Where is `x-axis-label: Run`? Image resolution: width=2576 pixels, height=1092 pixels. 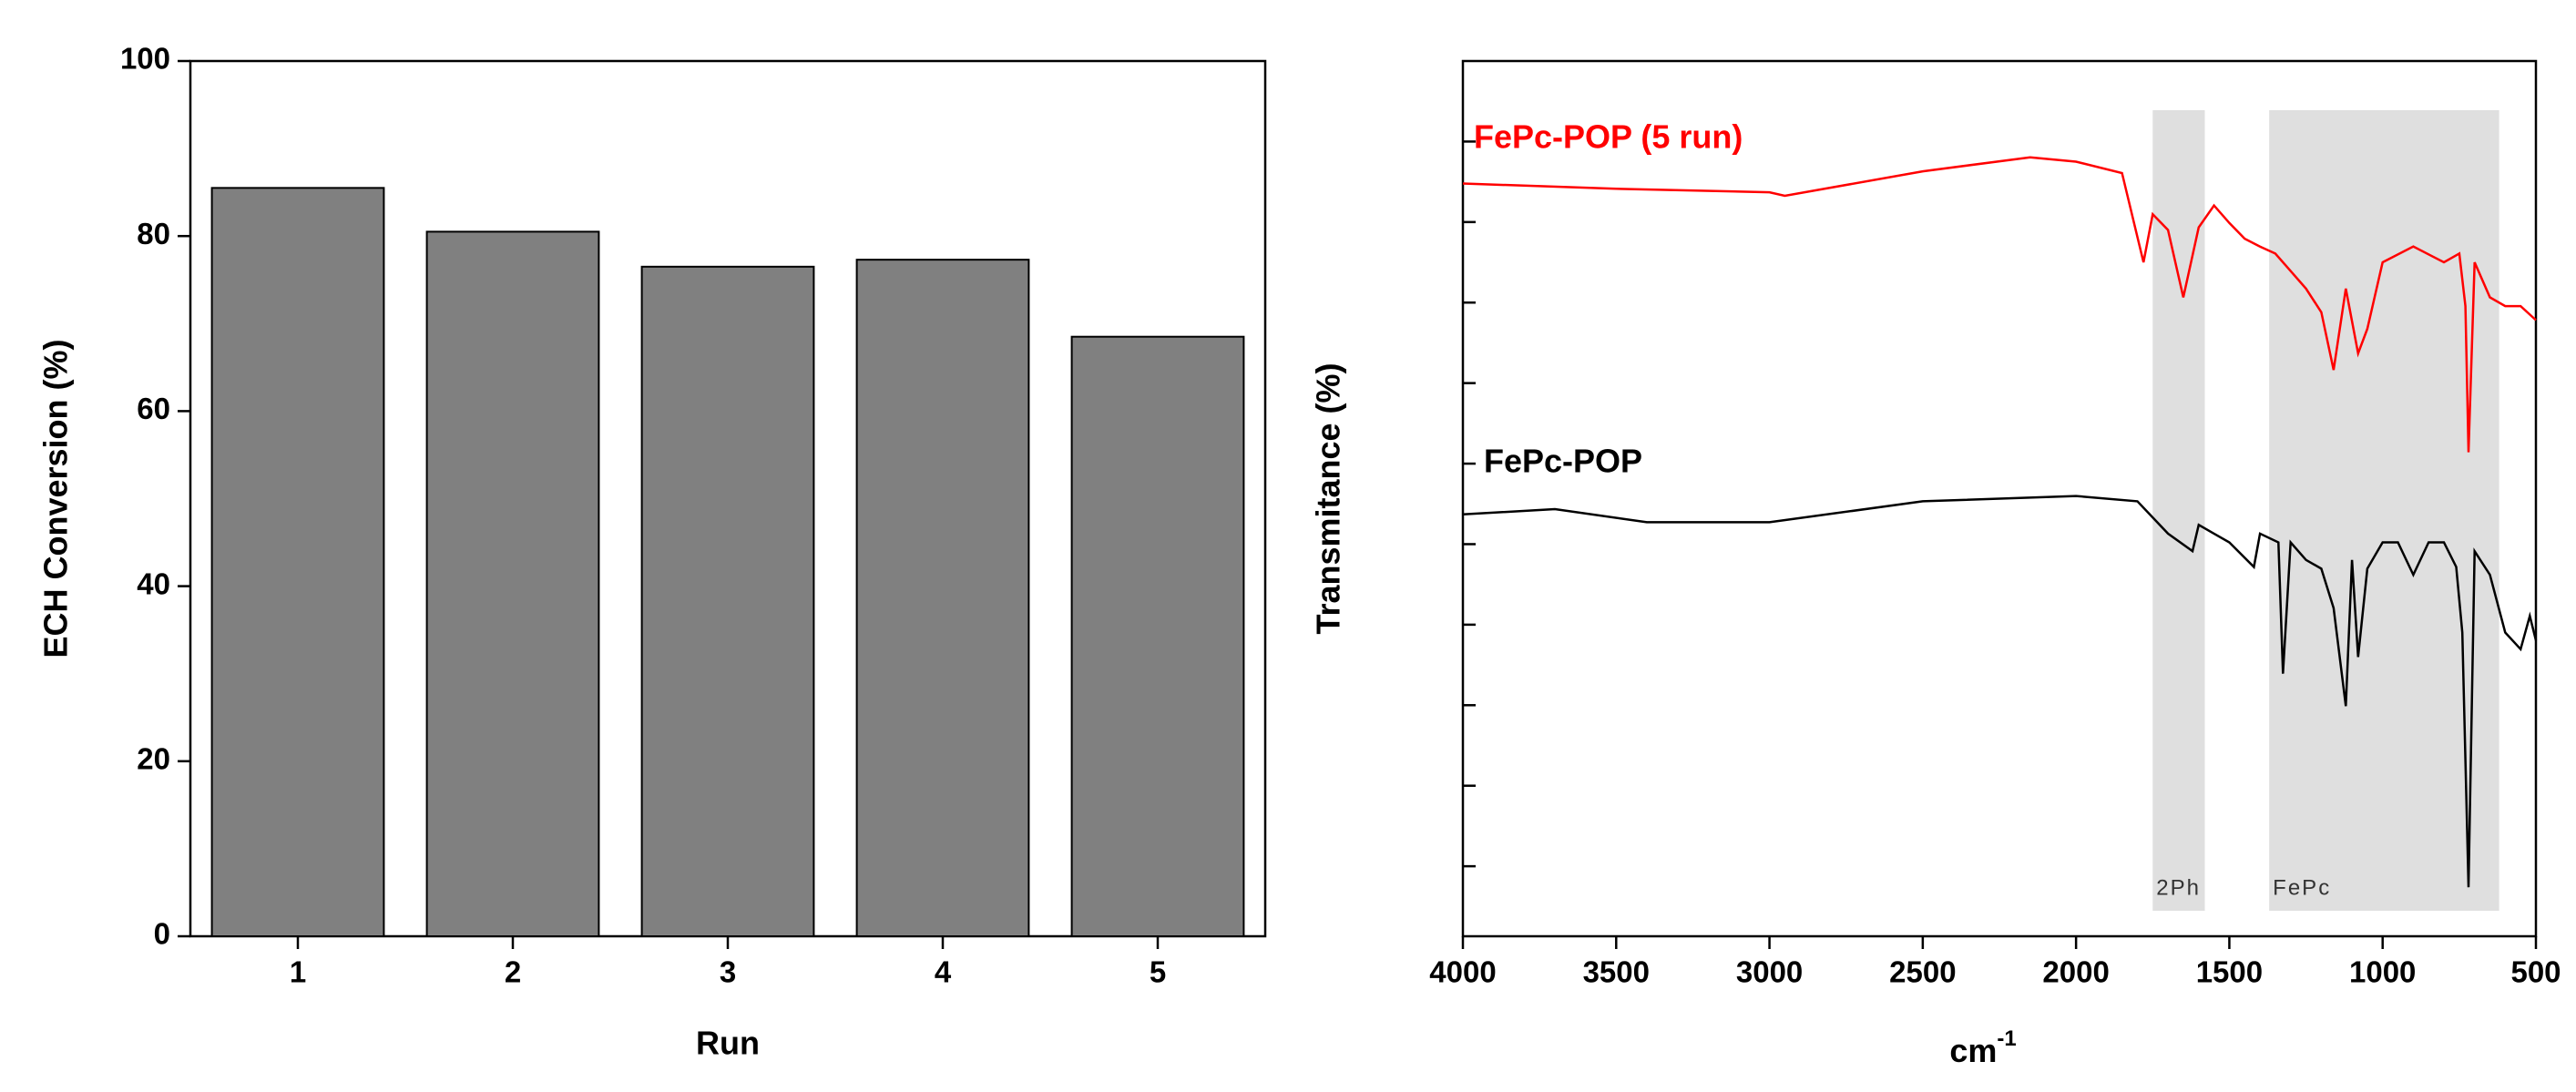
x-axis-label: Run is located at coordinates (728, 1043).